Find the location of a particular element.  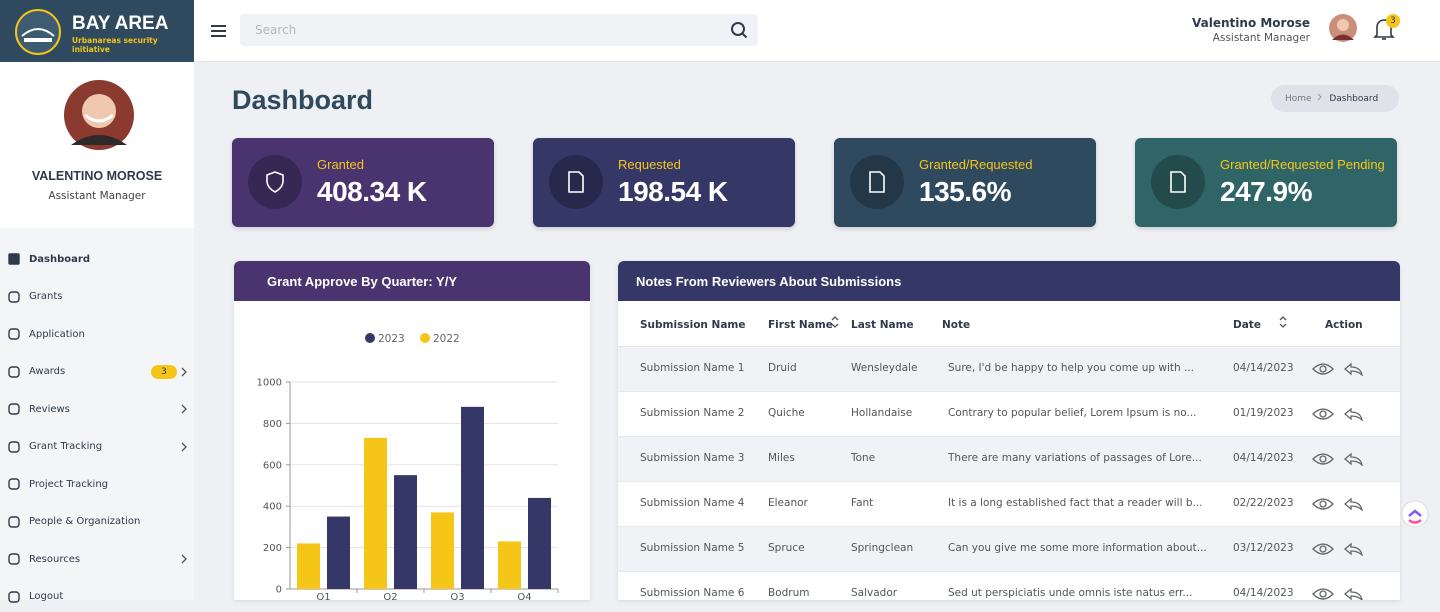

logo-emblem is located at coordinates (38, 32).